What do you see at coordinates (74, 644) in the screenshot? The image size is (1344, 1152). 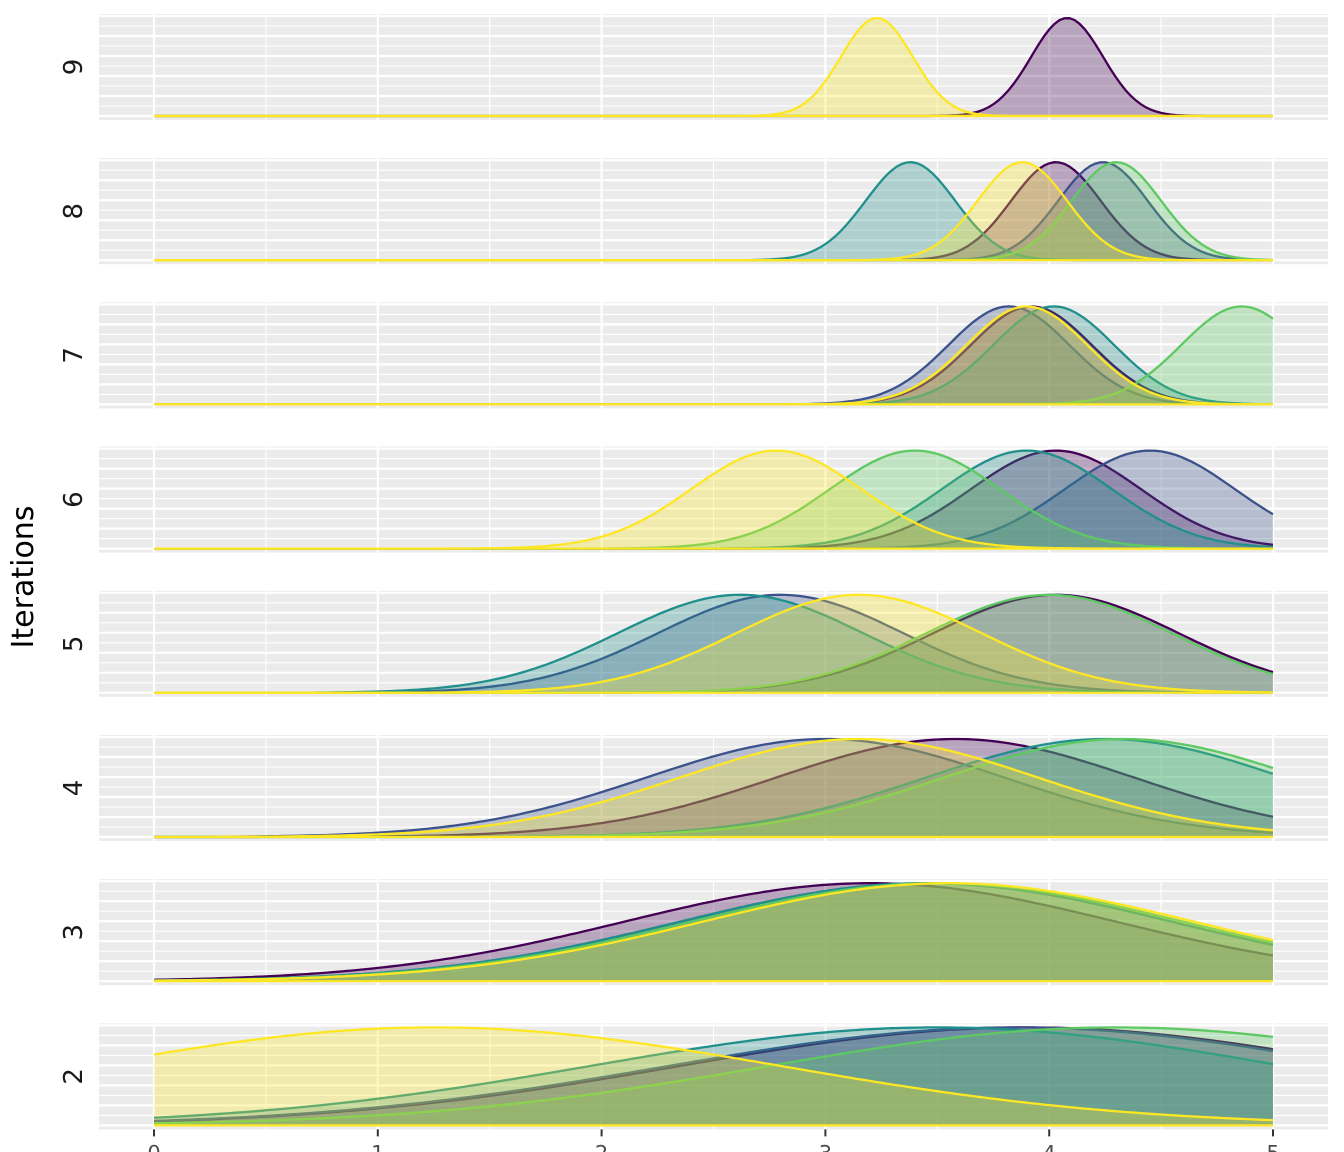 I see `panel-label: 5` at bounding box center [74, 644].